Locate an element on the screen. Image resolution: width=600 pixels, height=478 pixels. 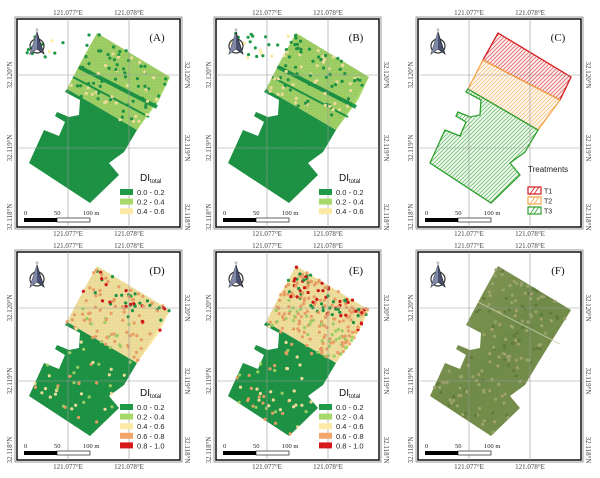
graticule is located at coordinates (297, 123).